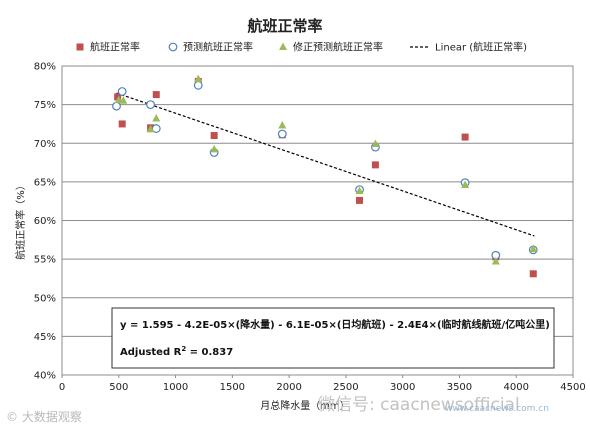 This screenshot has width=590, height=430. What do you see at coordinates (497, 409) in the screenshot?
I see `watermark-url: www.caacnews.com.cn` at bounding box center [497, 409].